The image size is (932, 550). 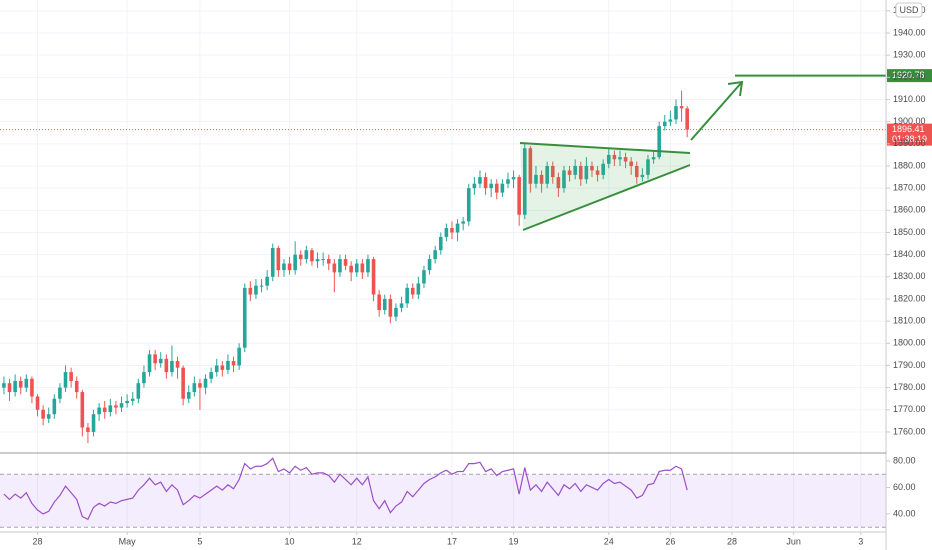 I want to click on y-tick-label: 1910.00, so click(x=909, y=99).